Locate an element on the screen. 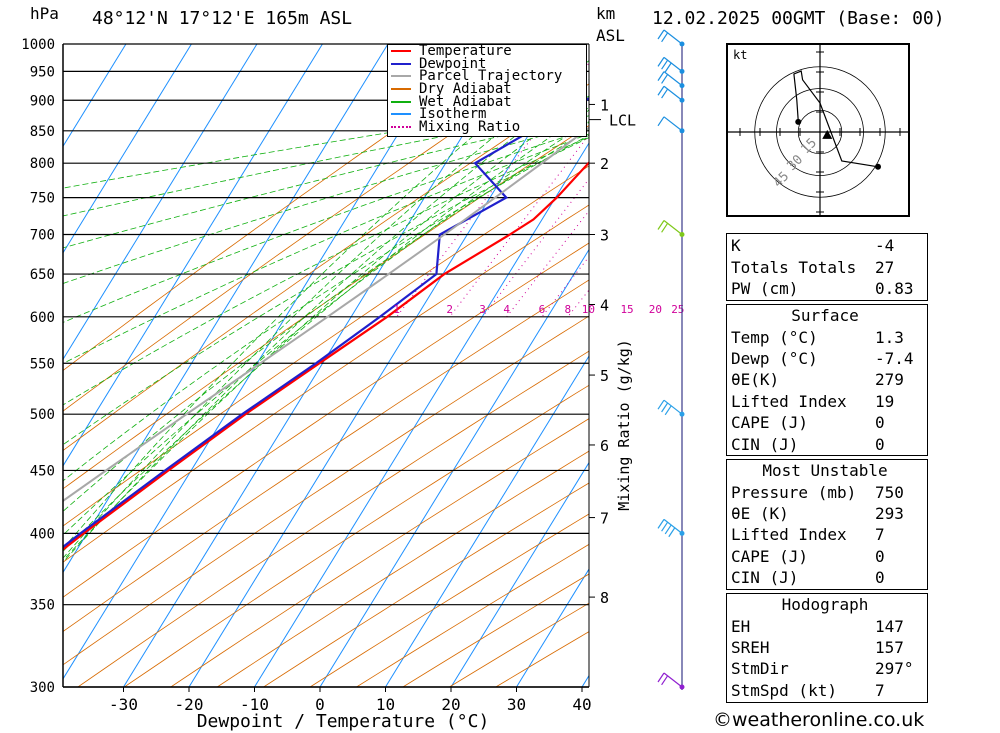 This screenshot has width=1000, height=733. section-title: Most Unstable is located at coordinates (825, 471).